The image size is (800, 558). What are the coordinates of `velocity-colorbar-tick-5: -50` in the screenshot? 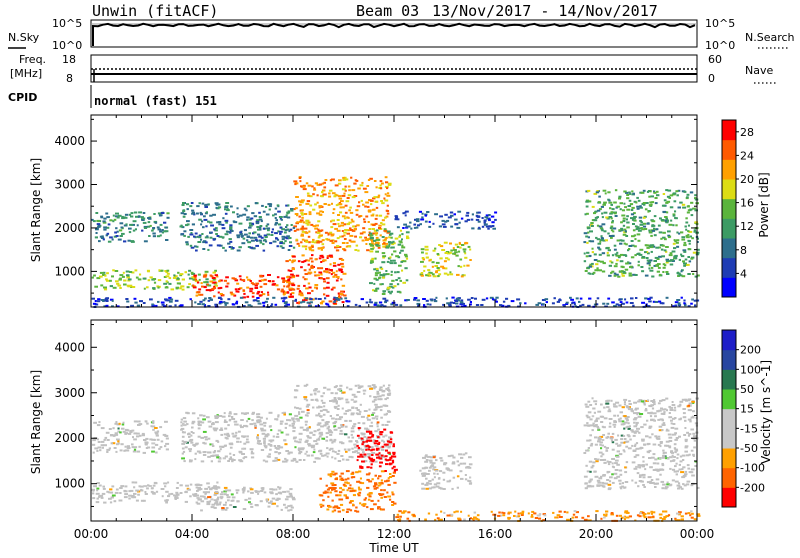 It's located at (749, 448).